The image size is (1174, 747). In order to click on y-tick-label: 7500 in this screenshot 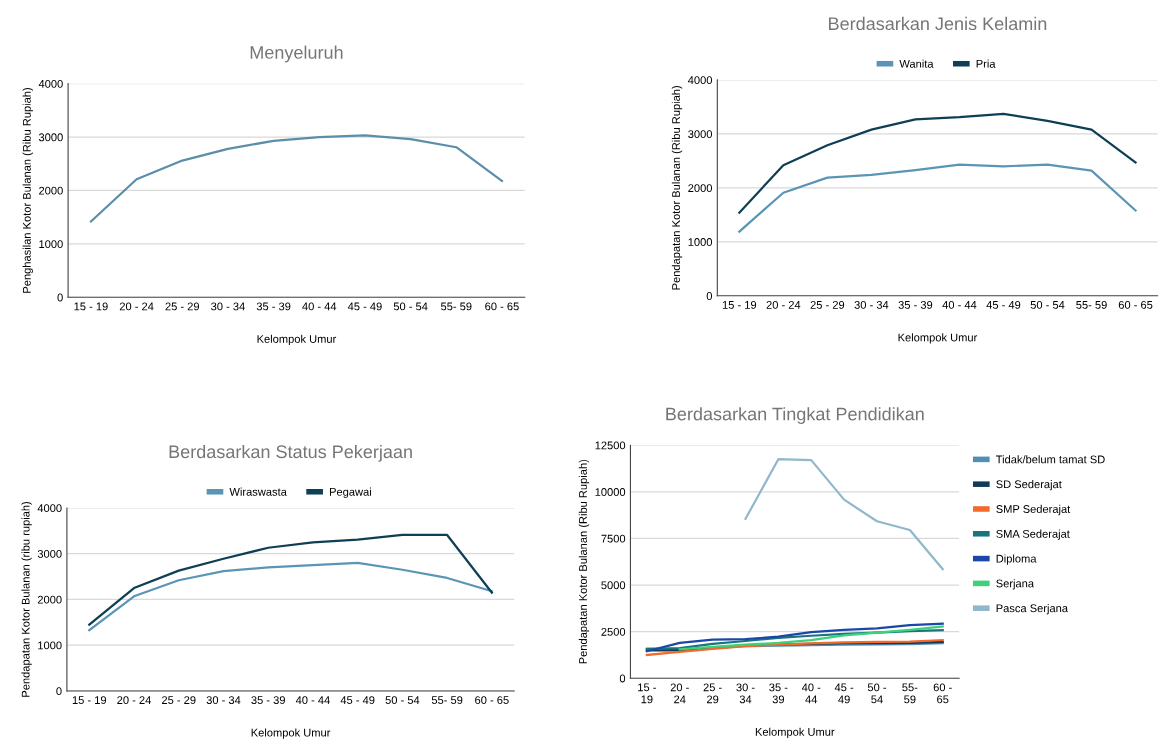, I will do `click(613, 538)`.